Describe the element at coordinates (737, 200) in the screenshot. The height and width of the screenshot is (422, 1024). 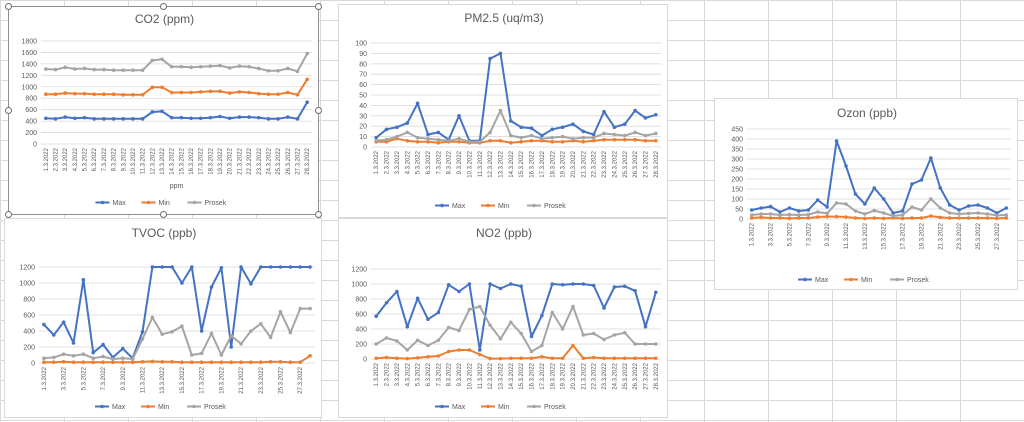
I see `y-tick-label: 100` at that location.